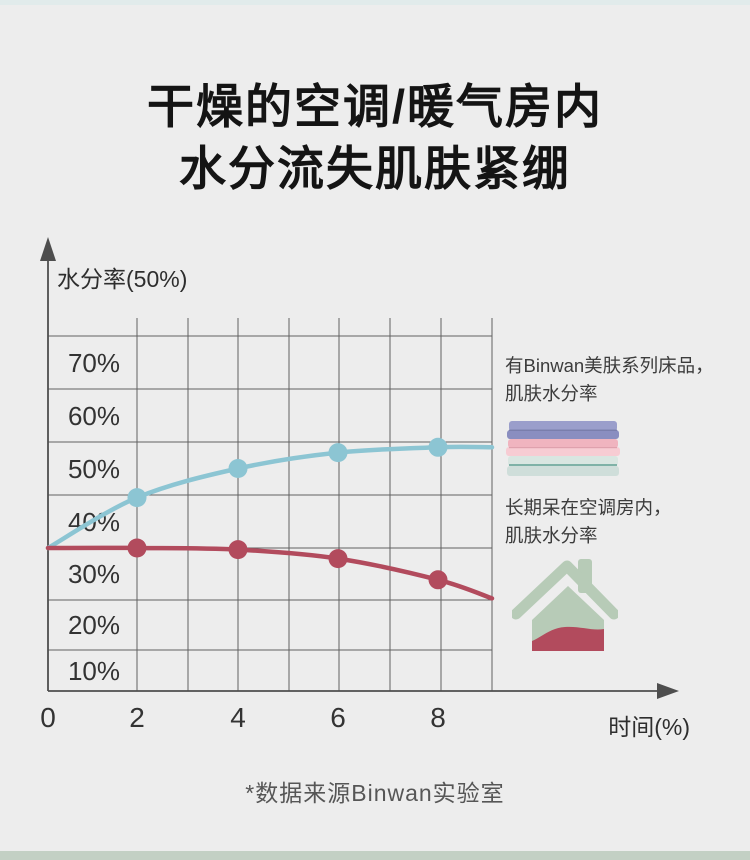 The height and width of the screenshot is (860, 750). Describe the element at coordinates (588, 507) in the screenshot. I see `legend-item-aircon-line1: 长期呆在空调房内，` at that location.